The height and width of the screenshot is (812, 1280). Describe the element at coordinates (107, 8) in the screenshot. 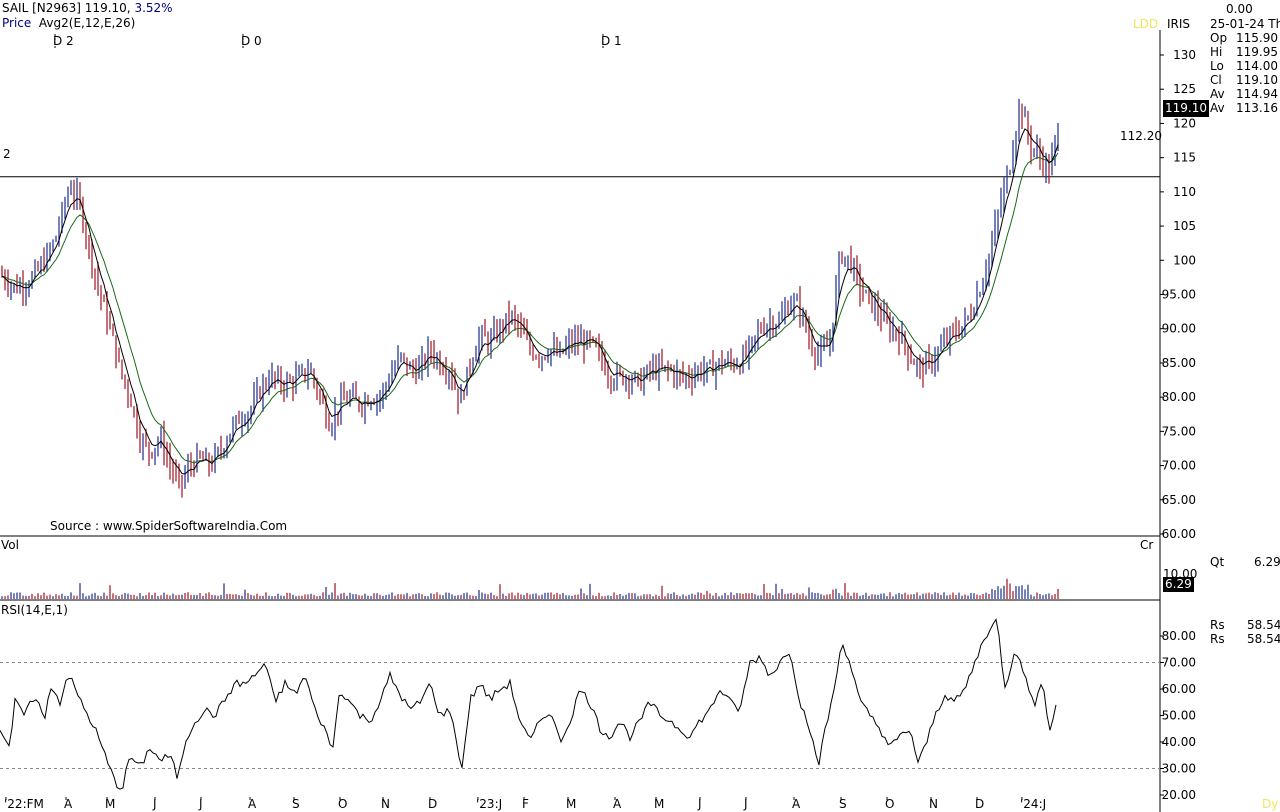

I see `last-price: 119.10,` at that location.